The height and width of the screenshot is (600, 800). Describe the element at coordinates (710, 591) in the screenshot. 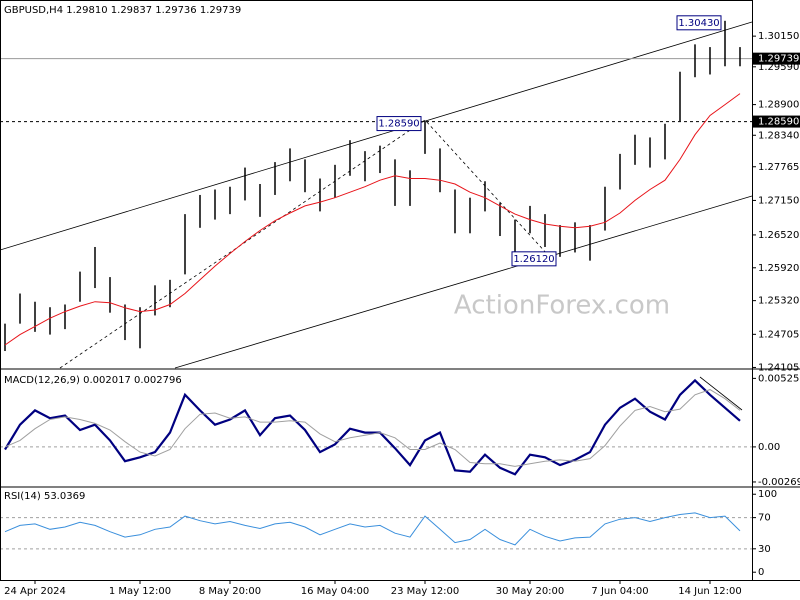

I see `x-tick-label: 14 Jun 12:00` at that location.